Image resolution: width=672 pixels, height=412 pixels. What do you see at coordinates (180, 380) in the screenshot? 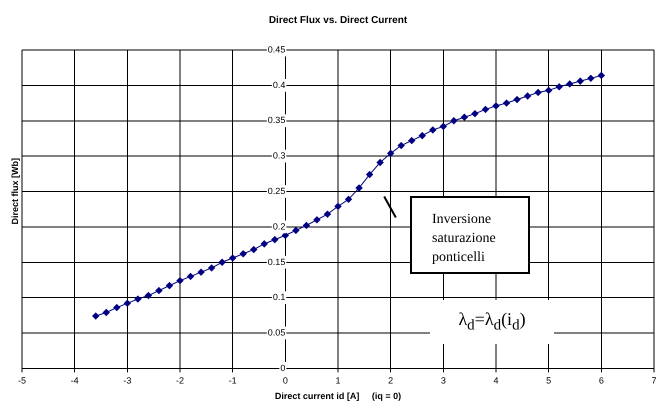
I see `x-tick-label: -2` at bounding box center [180, 380].